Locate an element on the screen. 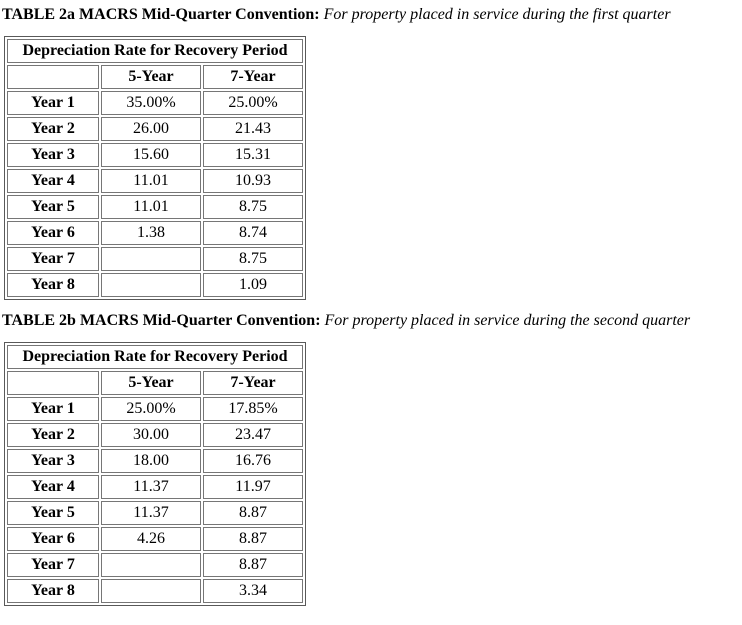 This screenshot has height=625, width=742. value-5yr: 35.00% is located at coordinates (151, 103).